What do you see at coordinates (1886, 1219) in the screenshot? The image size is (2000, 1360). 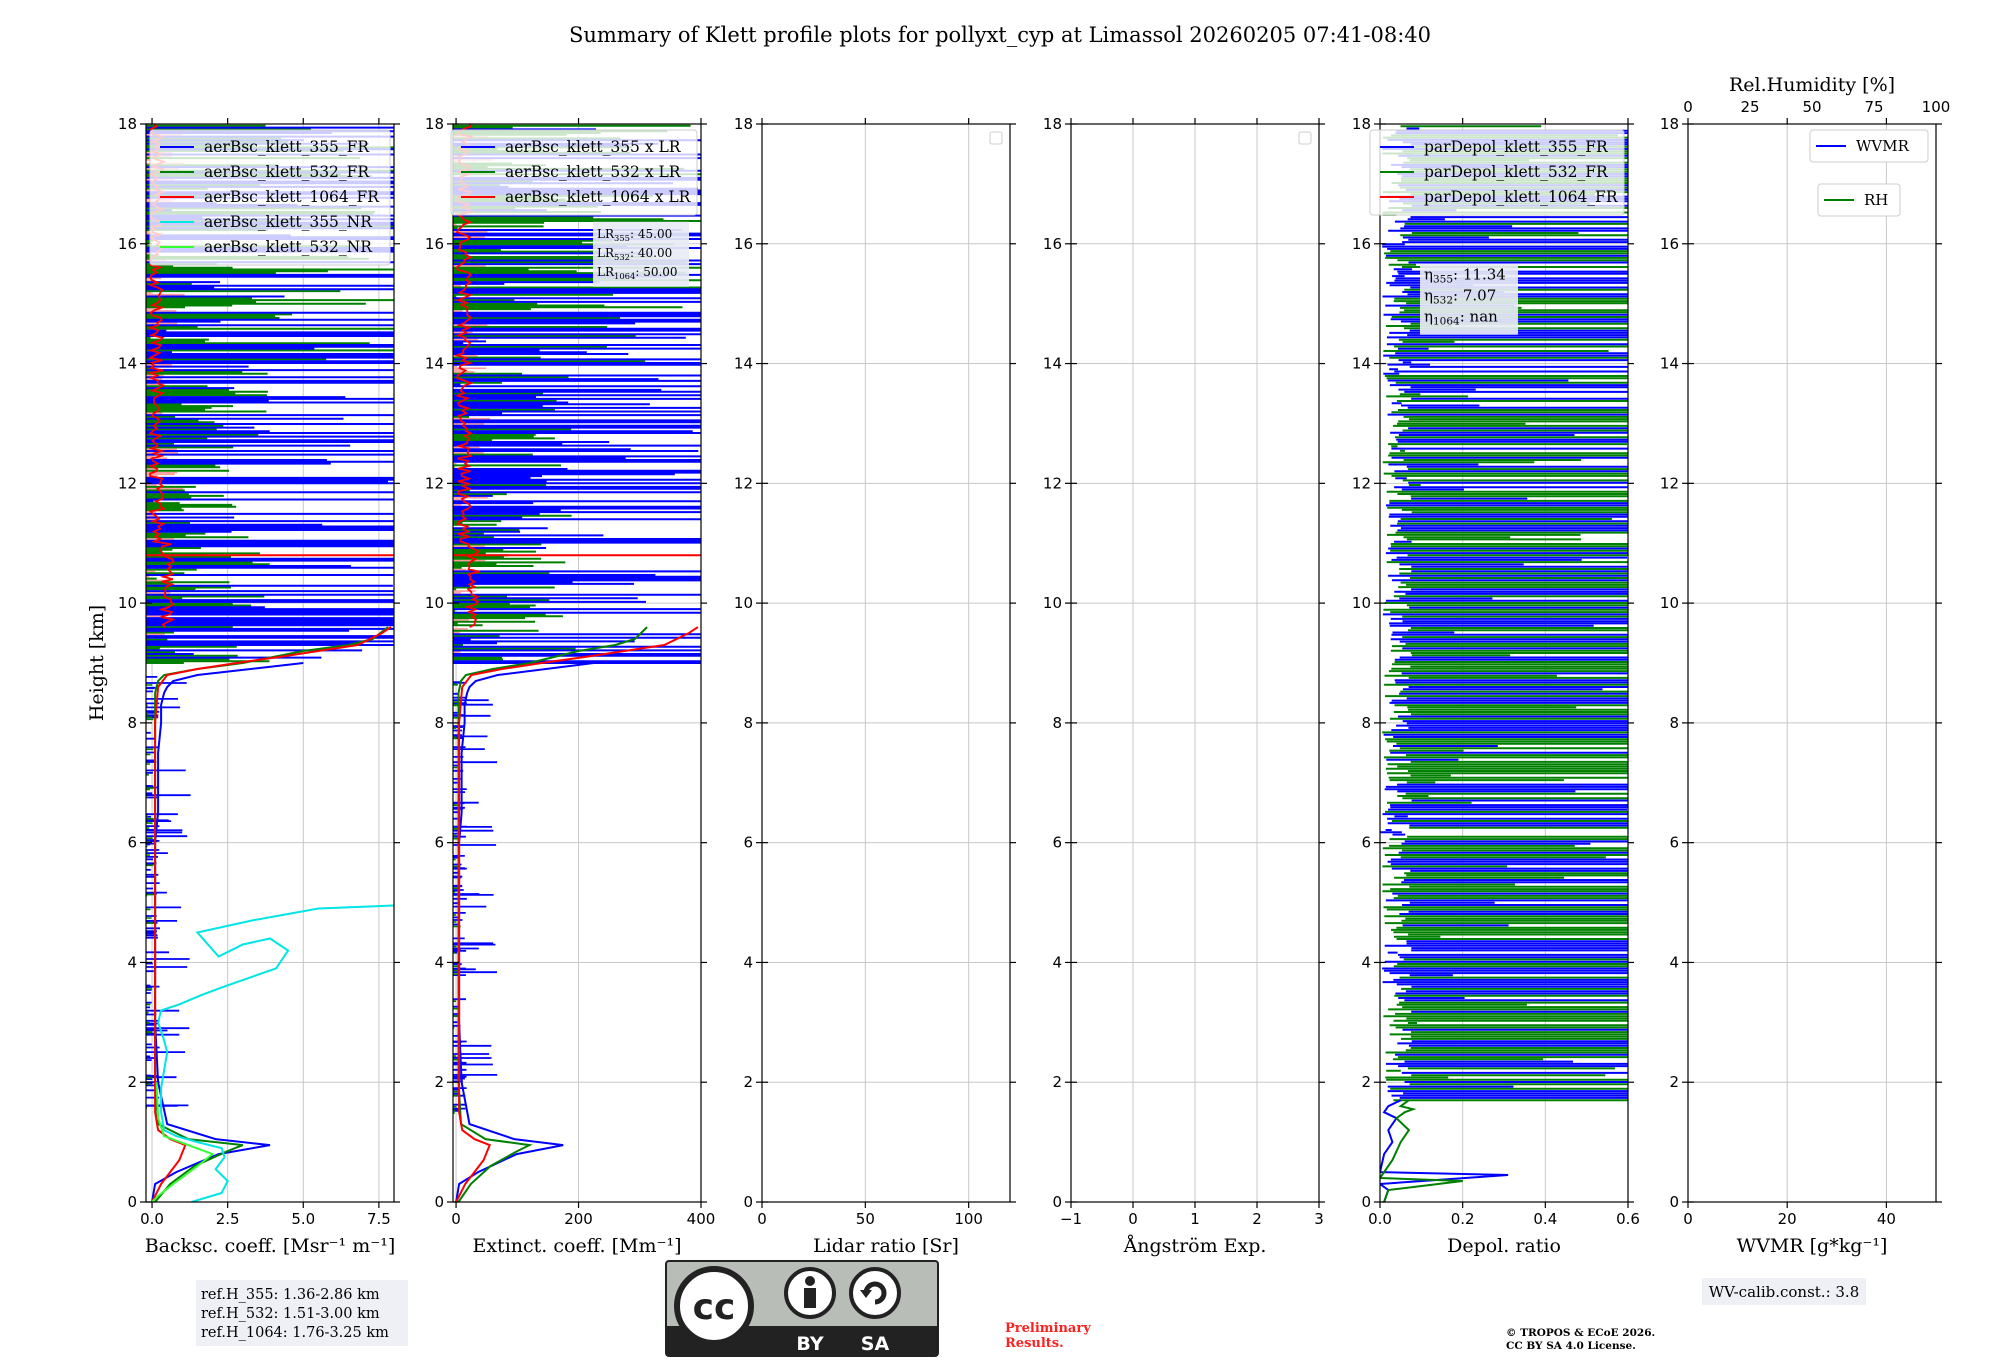 I see `x-tick-label: 40` at bounding box center [1886, 1219].